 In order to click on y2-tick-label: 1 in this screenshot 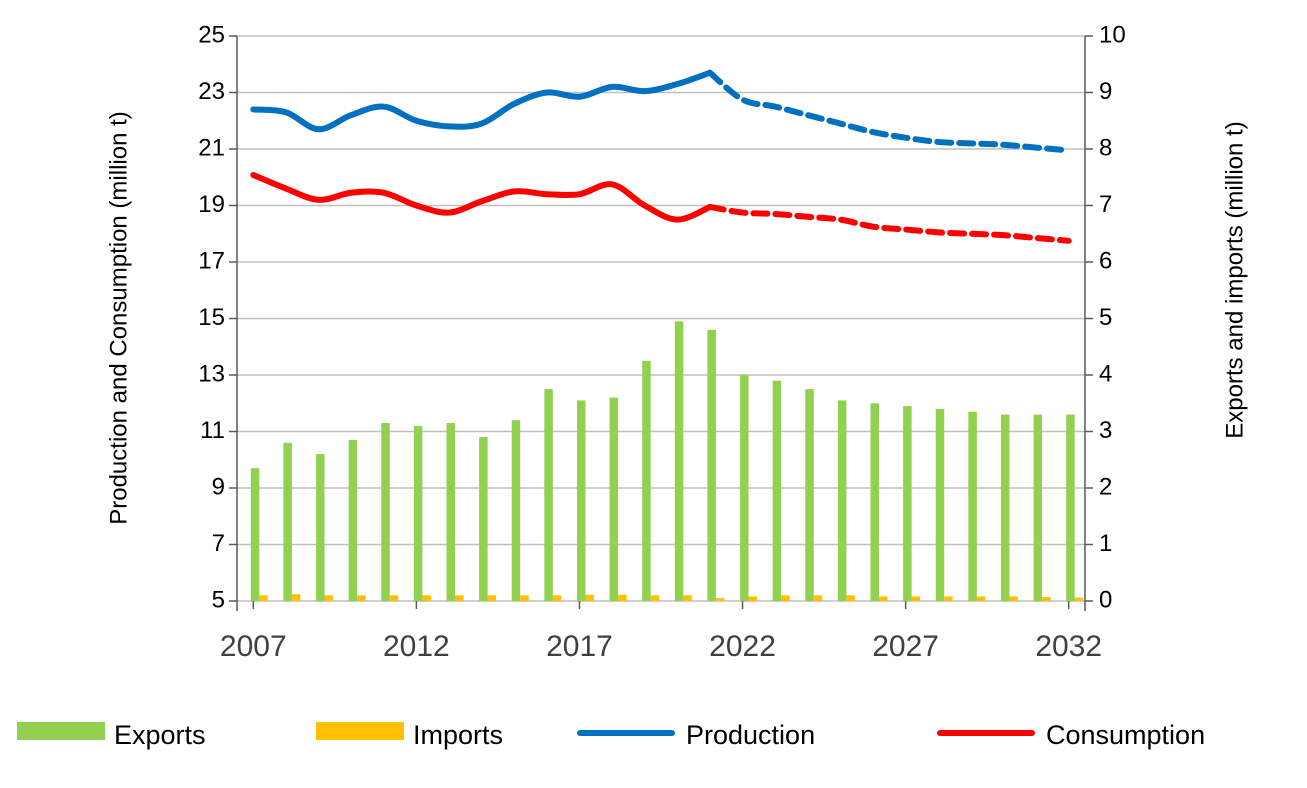, I will do `click(1105, 543)`.